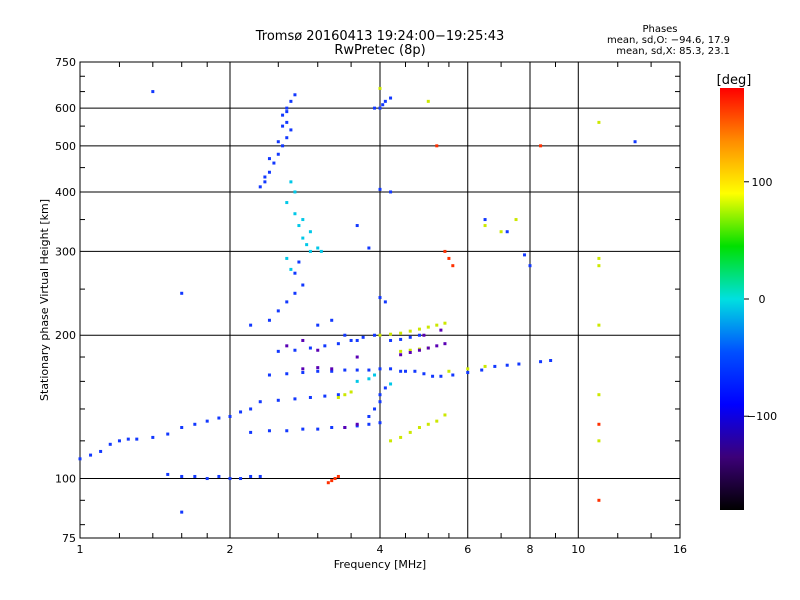 Image resolution: width=800 pixels, height=600 pixels. I want to click on x-tick-label: 4, so click(380, 549).